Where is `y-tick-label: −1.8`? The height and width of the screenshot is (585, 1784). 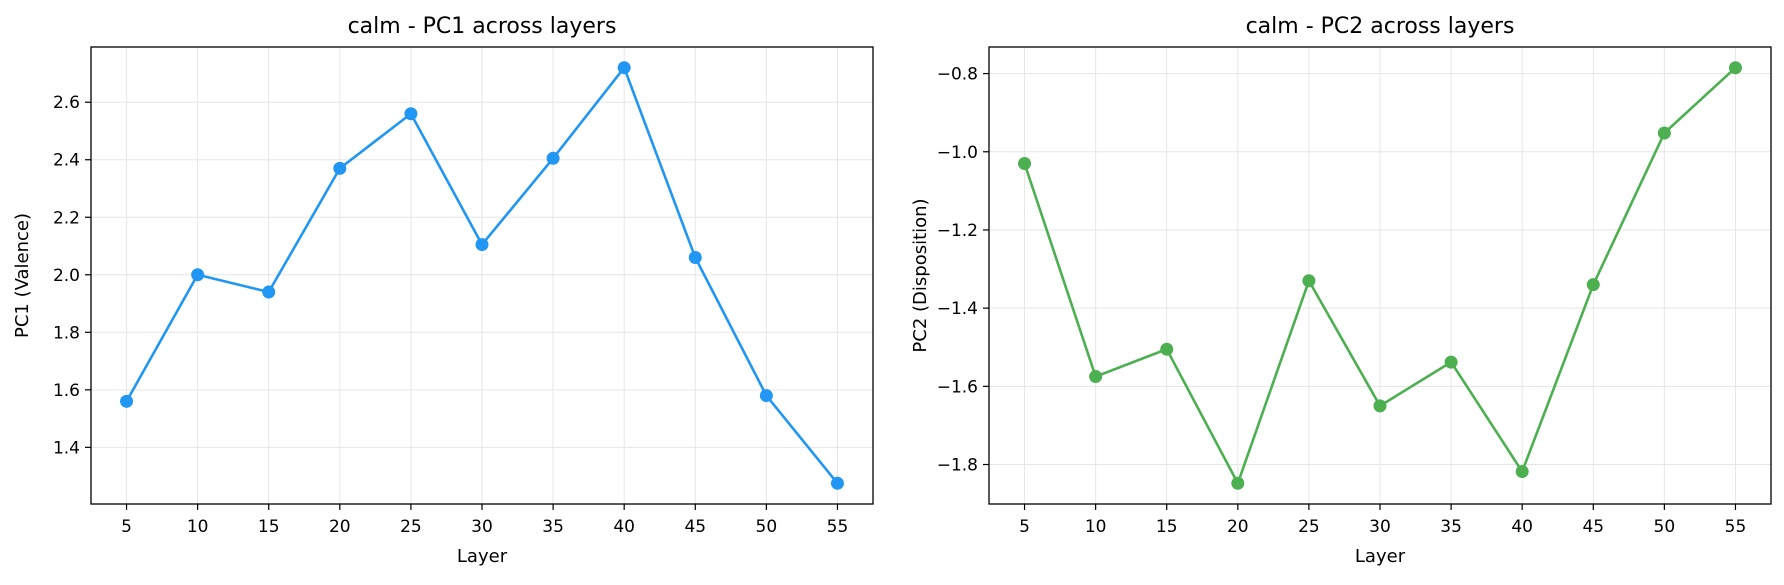 y-tick-label: −1.8 is located at coordinates (957, 466).